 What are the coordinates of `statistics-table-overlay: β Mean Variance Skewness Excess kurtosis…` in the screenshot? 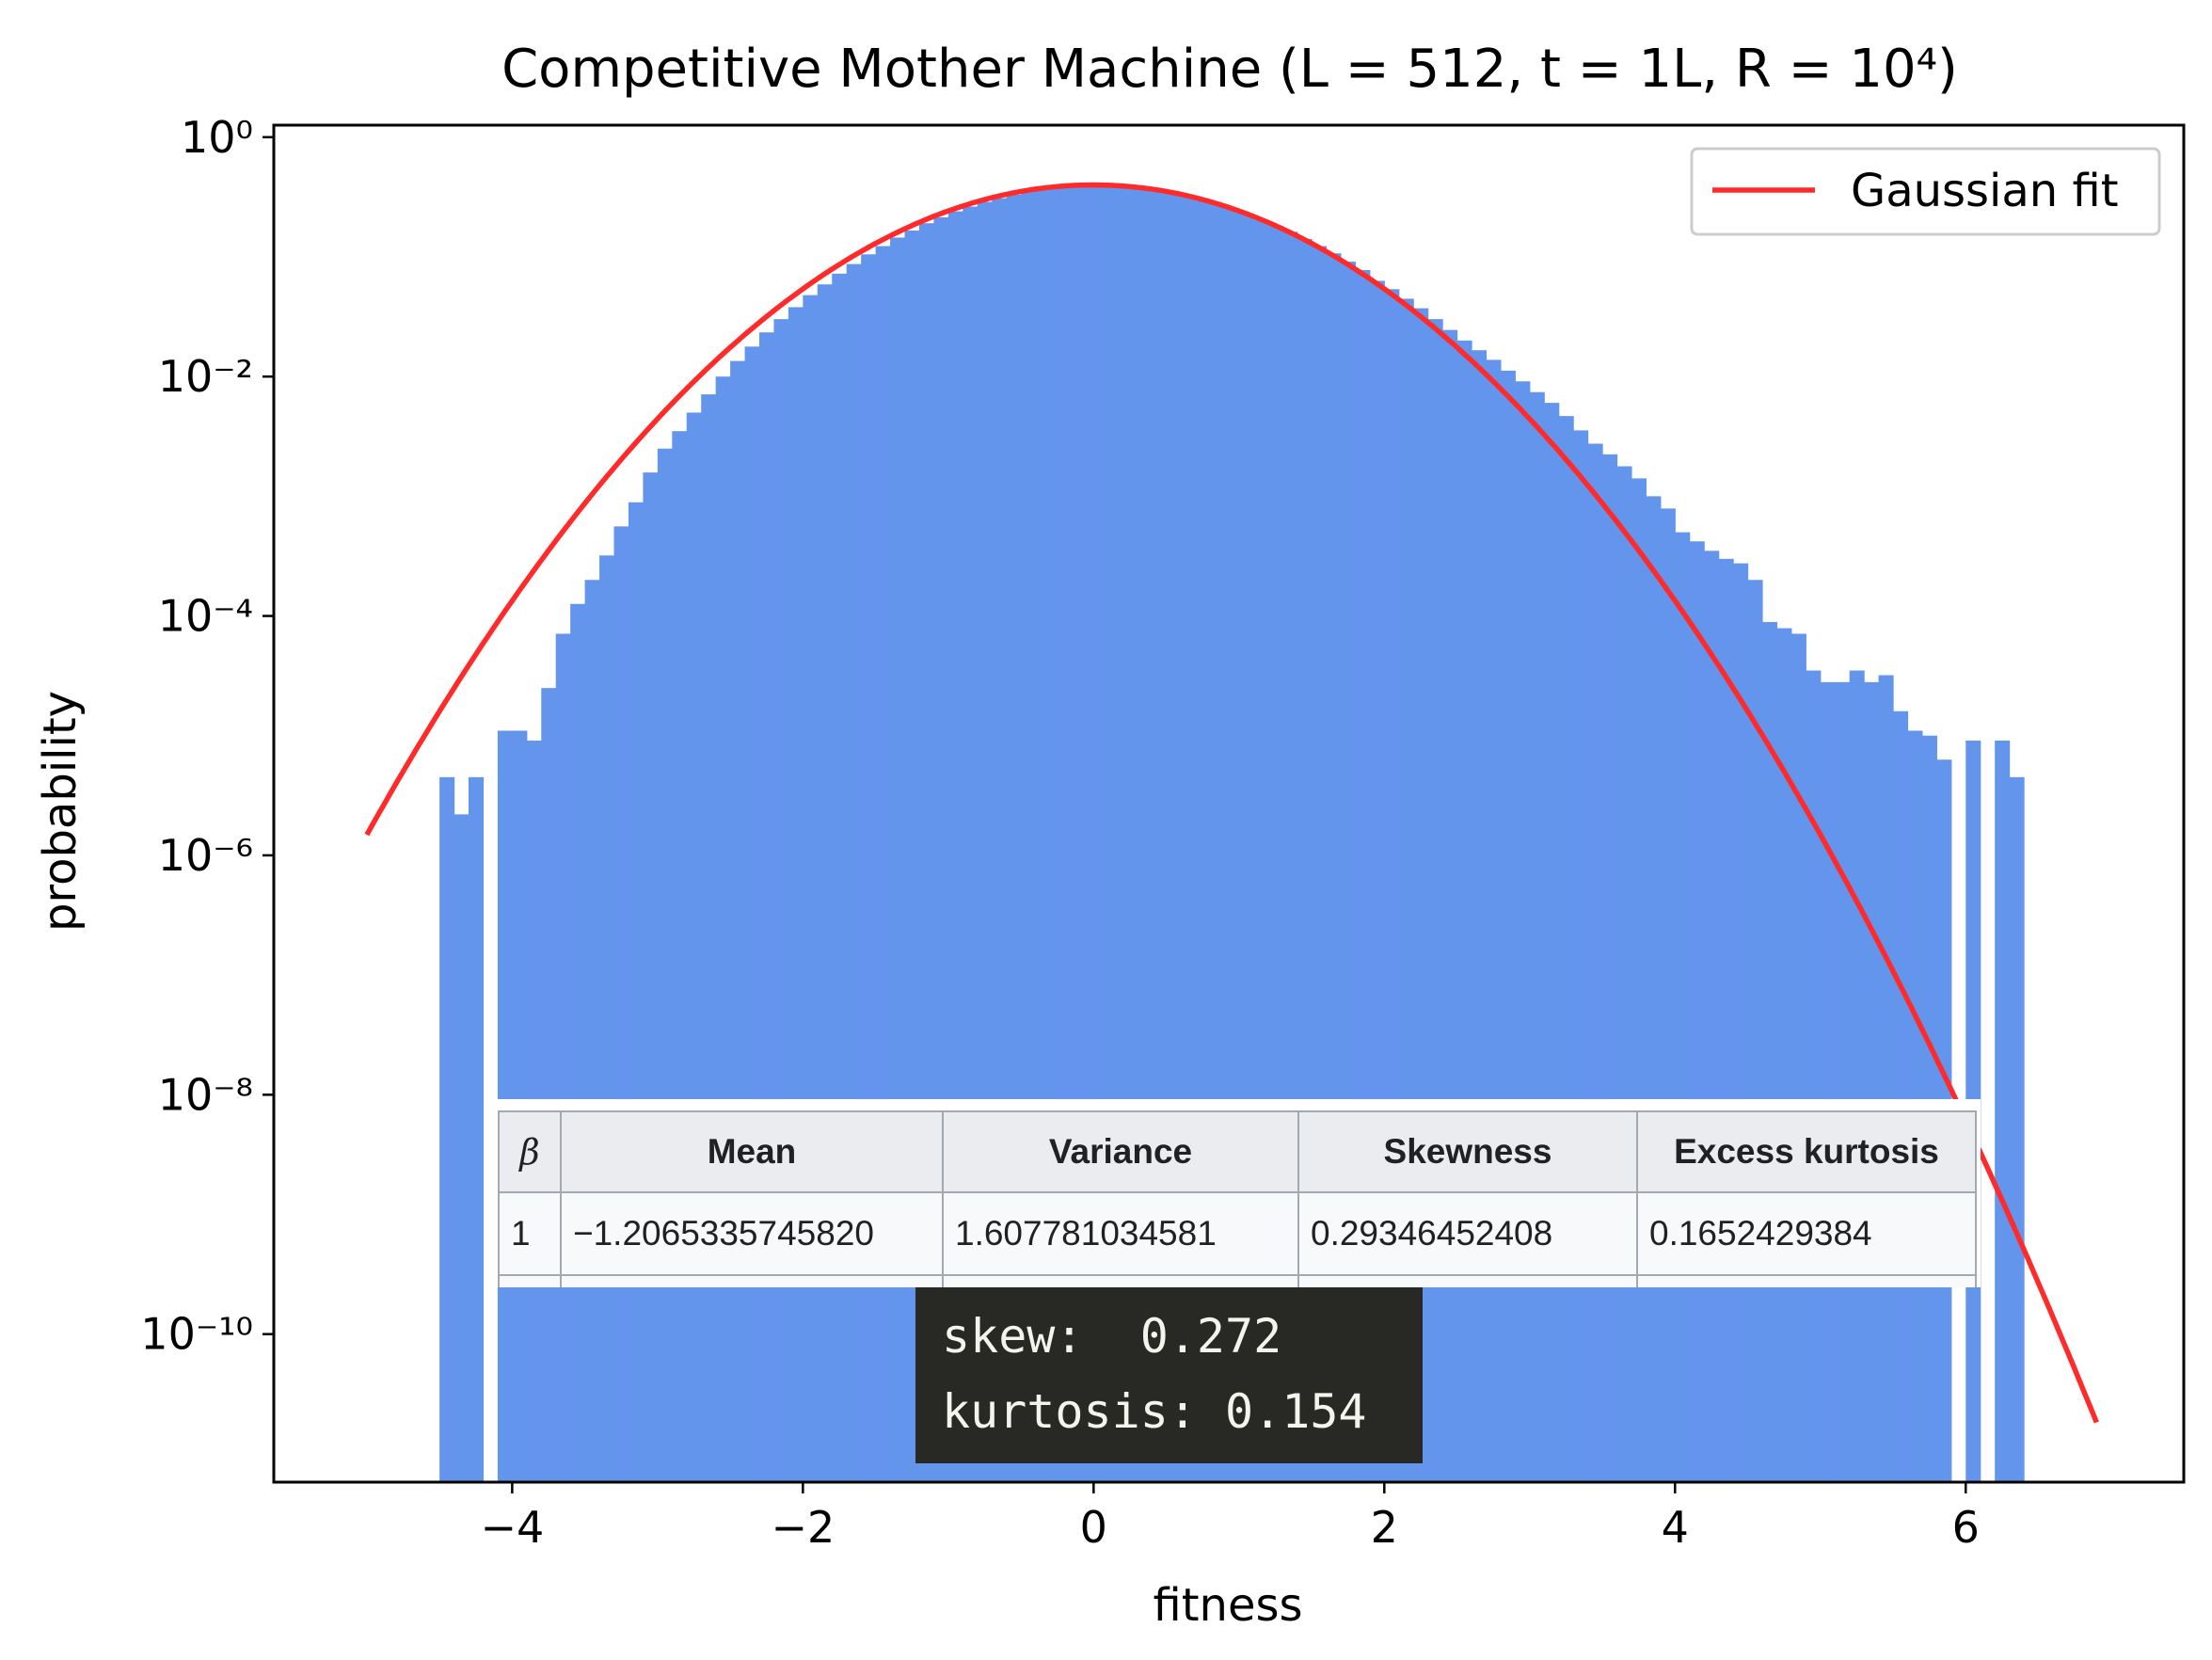 It's located at (1233, 1193).